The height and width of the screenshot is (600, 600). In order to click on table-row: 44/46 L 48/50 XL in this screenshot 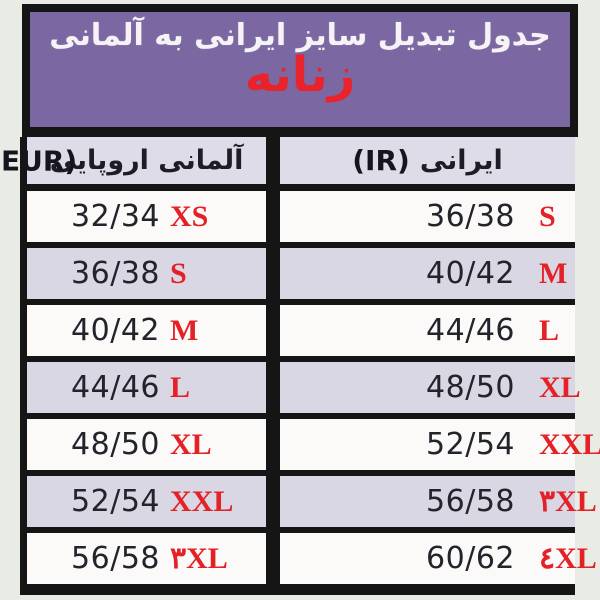, I will do `click(304, 390)`.